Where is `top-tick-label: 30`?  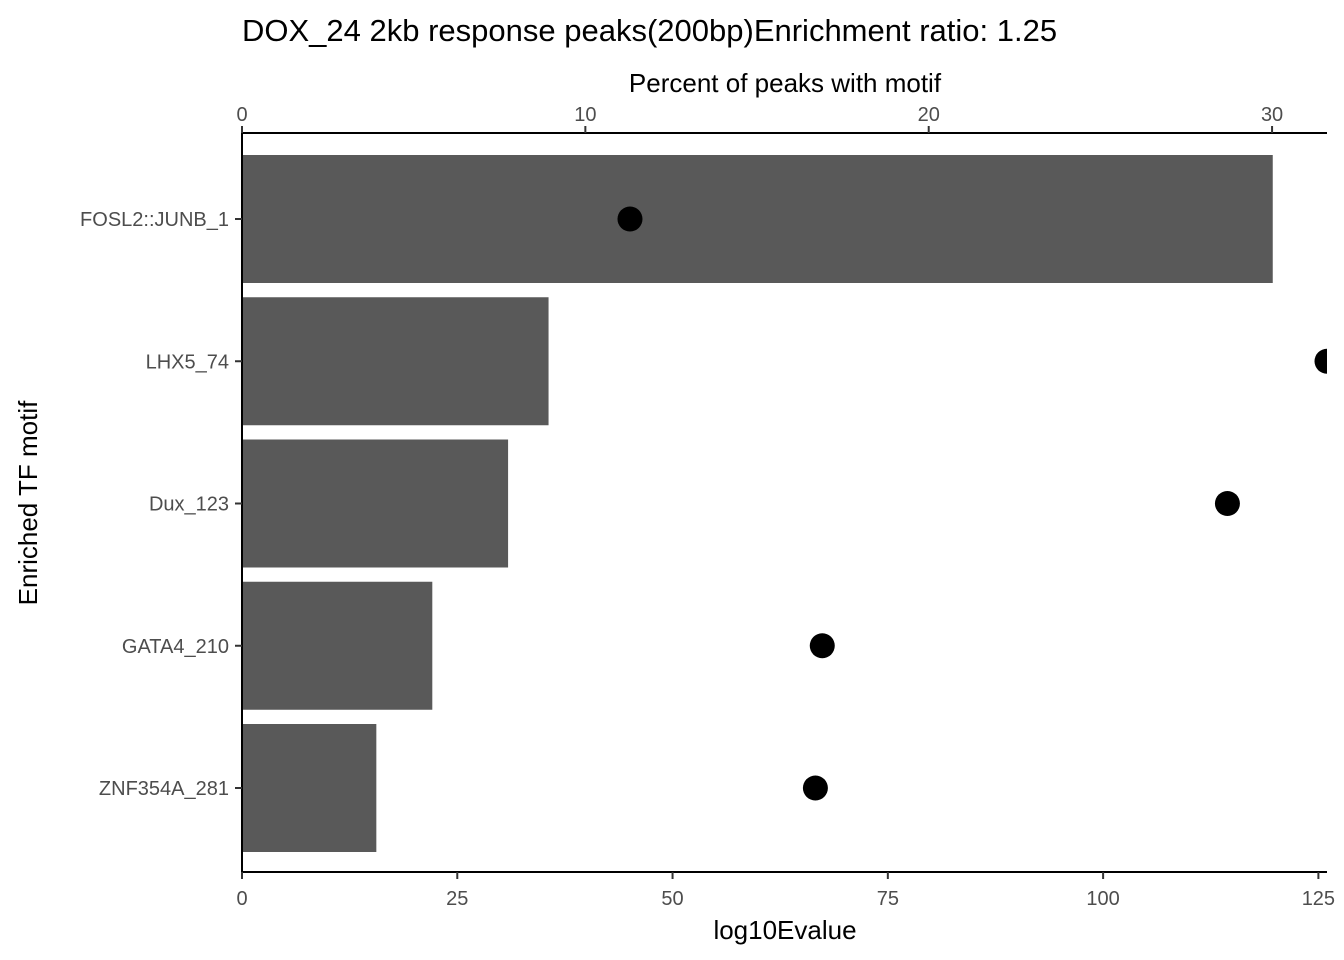 top-tick-label: 30 is located at coordinates (1272, 115).